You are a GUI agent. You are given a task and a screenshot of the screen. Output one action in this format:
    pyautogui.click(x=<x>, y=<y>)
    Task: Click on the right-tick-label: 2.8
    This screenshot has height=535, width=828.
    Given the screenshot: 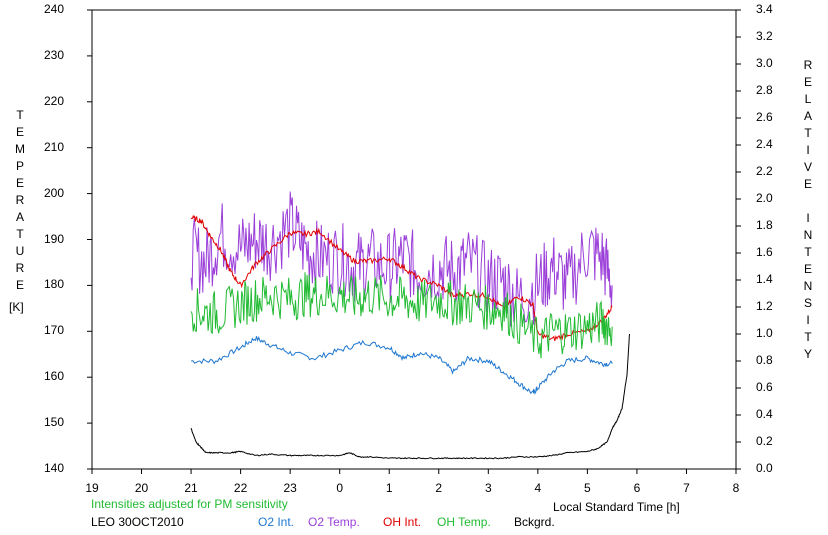 What is the action you would take?
    pyautogui.click(x=764, y=90)
    